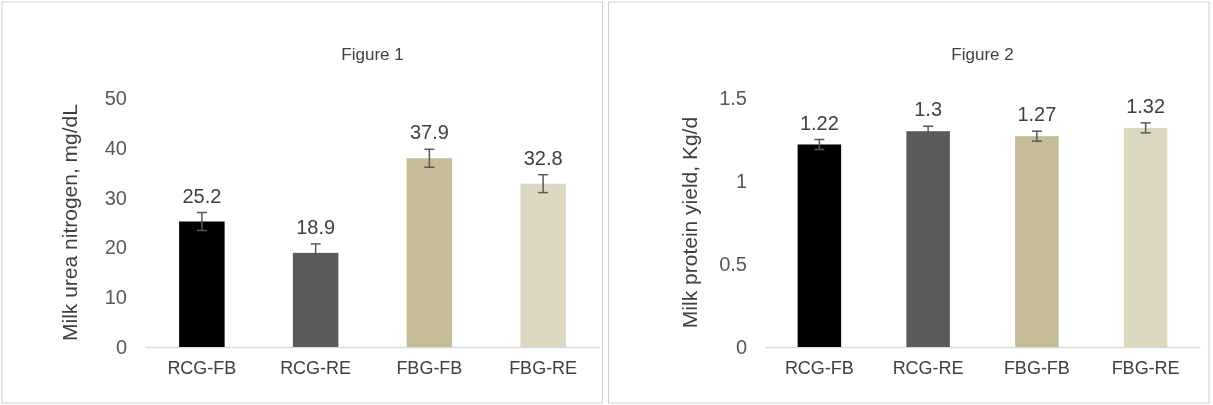  What do you see at coordinates (1146, 105) in the screenshot?
I see `data-label: 1.32` at bounding box center [1146, 105].